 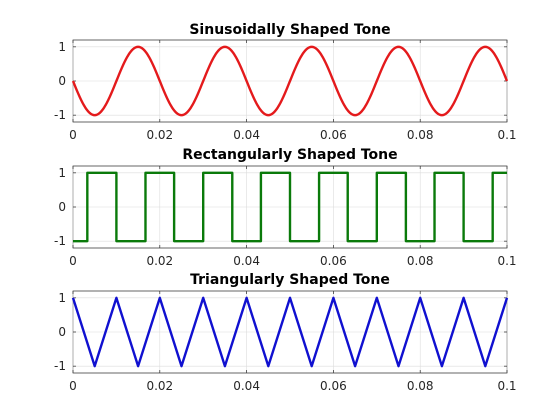 What do you see at coordinates (290, 280) in the screenshot?
I see `chart-title: Triangularly Shaped Tone` at bounding box center [290, 280].